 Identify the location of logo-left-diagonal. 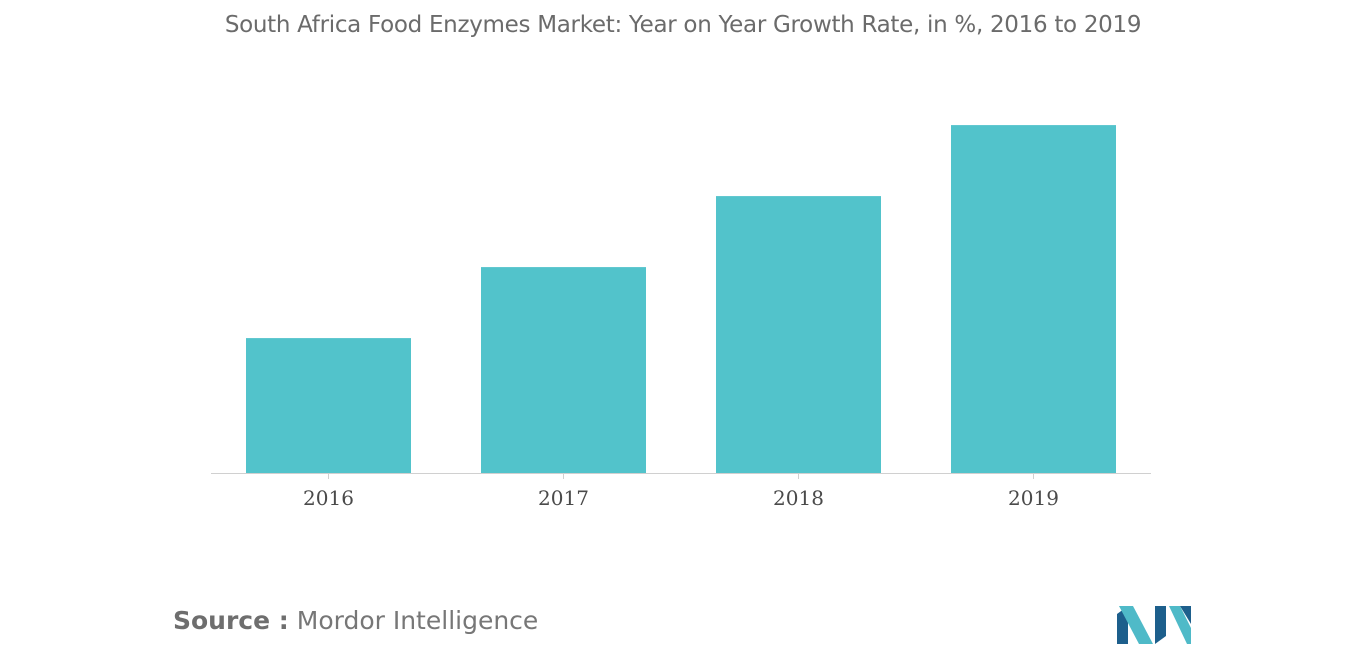
(1136, 625).